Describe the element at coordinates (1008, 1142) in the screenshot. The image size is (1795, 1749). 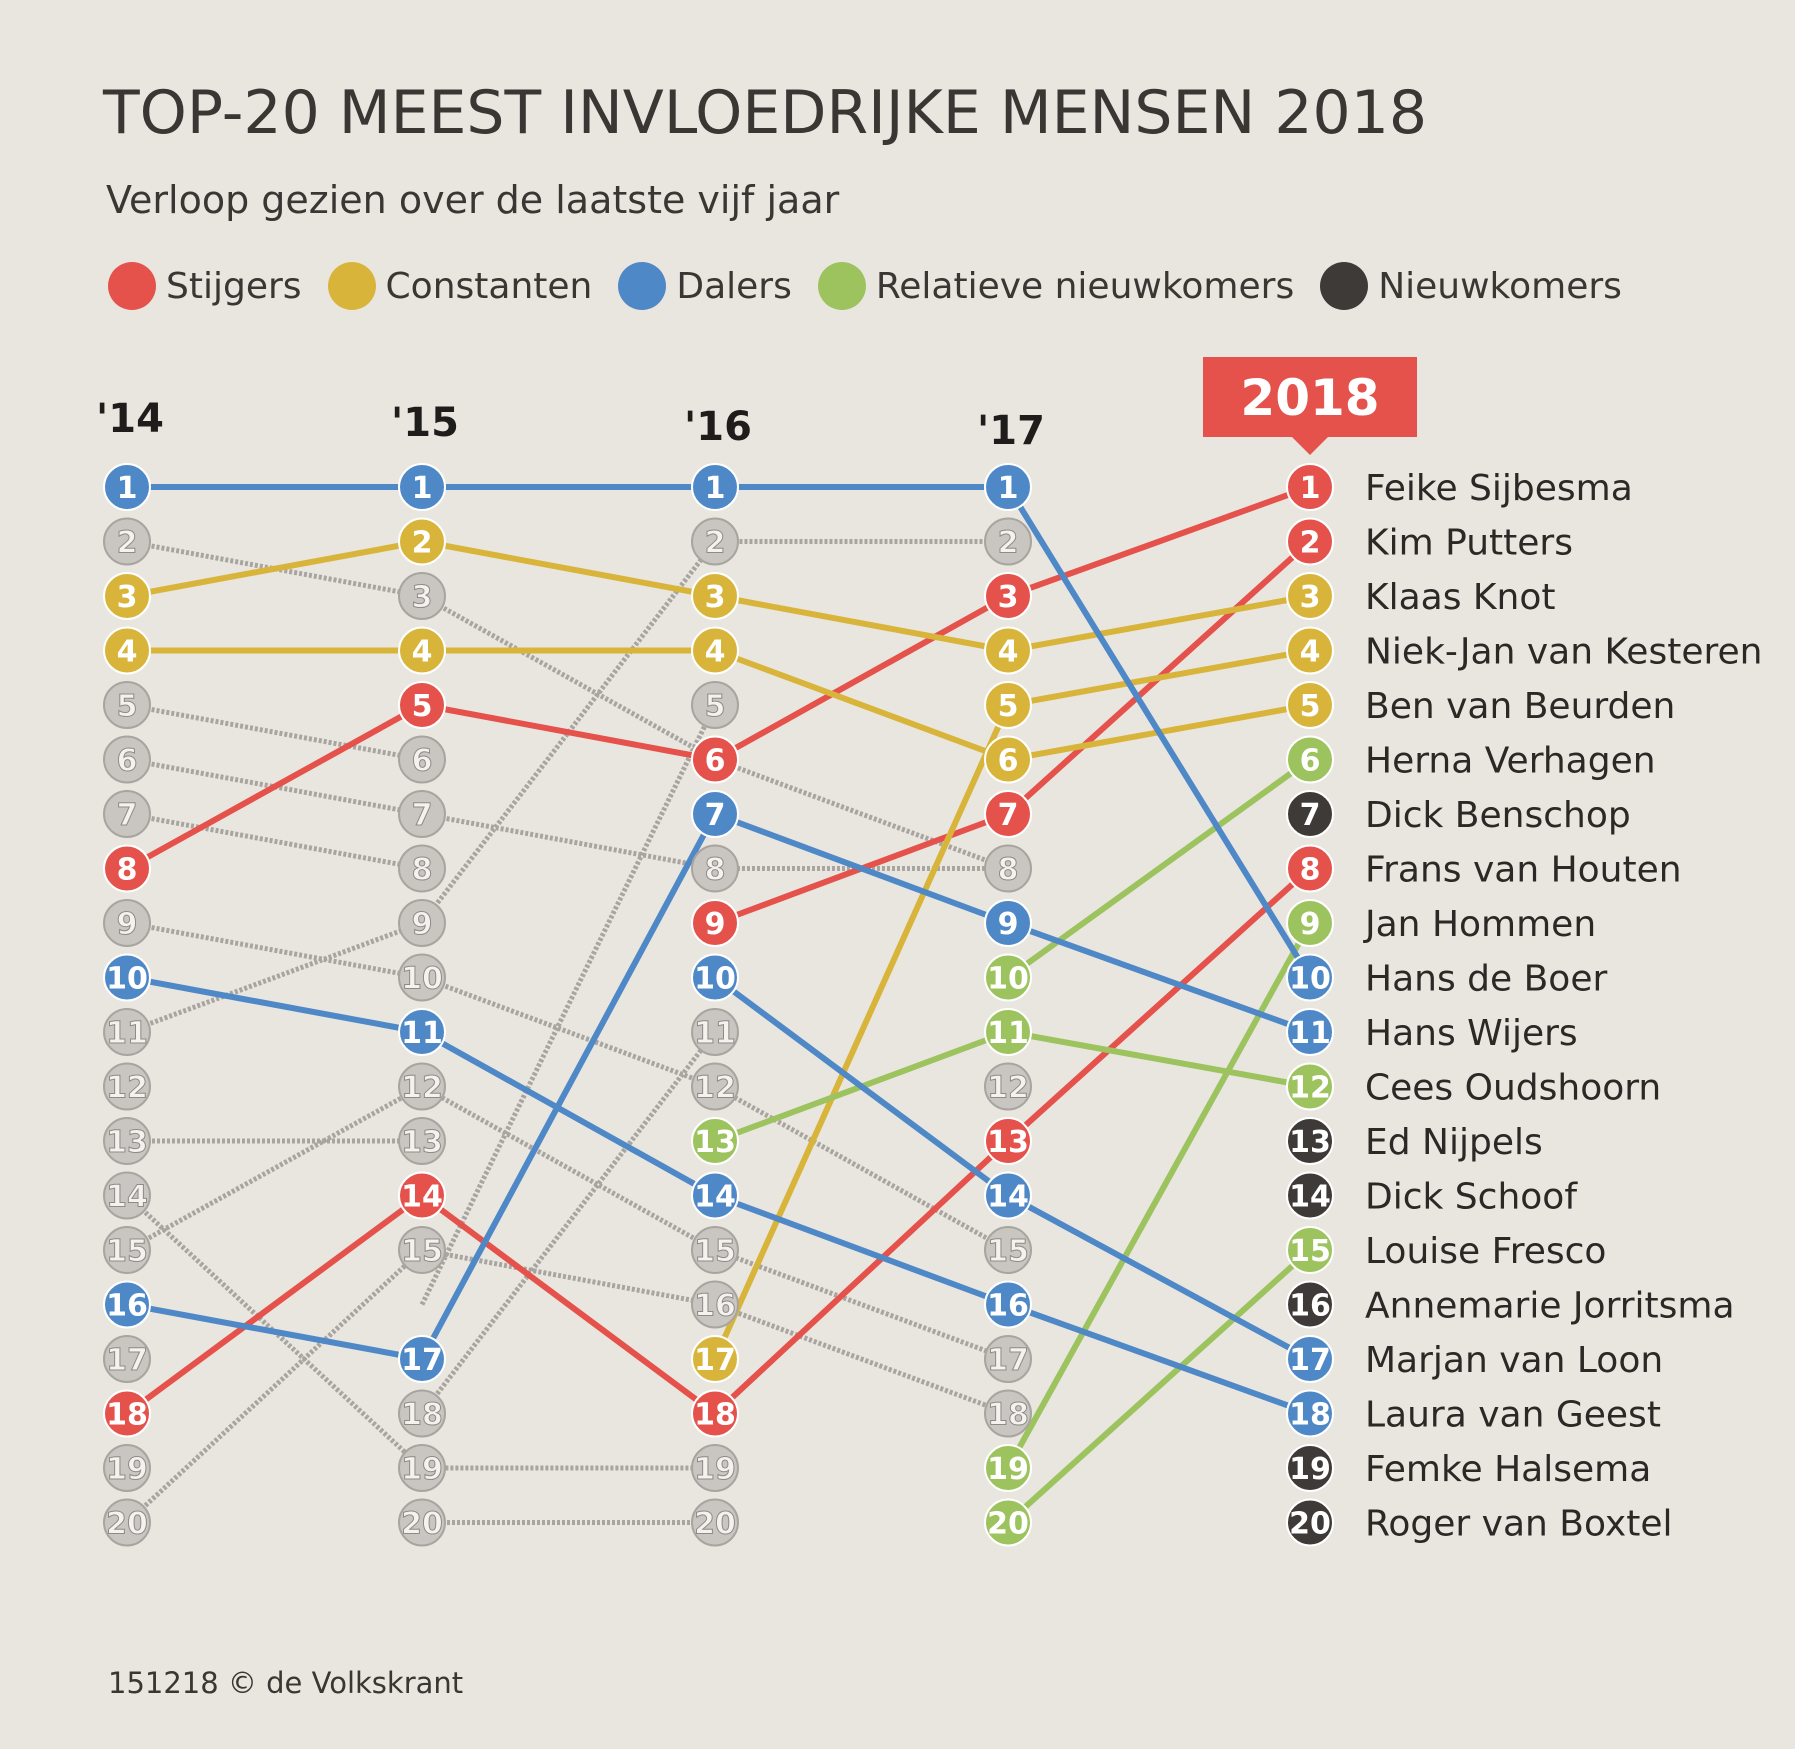
I see `rank-label: 13` at that location.